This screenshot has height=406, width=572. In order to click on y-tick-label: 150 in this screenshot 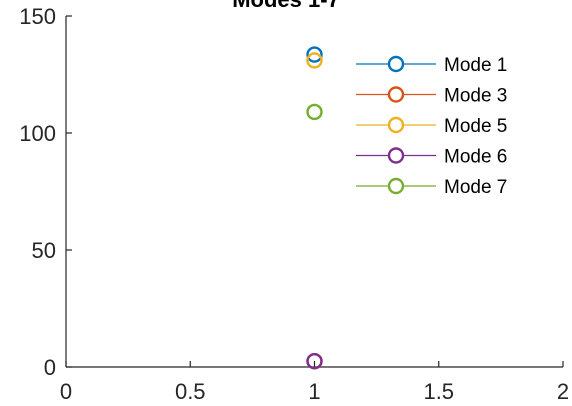, I will do `click(37, 16)`.